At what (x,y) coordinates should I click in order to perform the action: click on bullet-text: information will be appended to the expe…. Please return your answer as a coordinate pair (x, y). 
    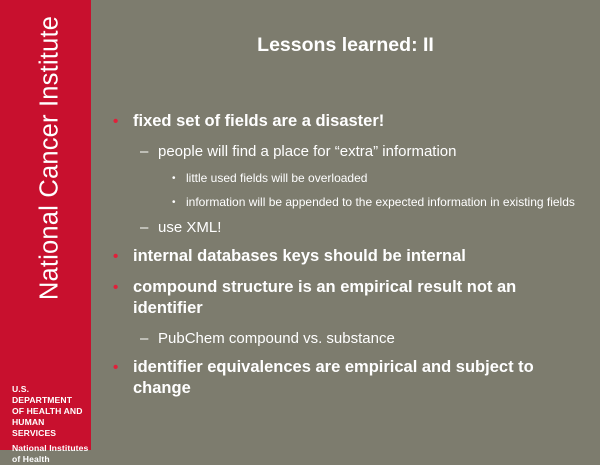
    Looking at the image, I should click on (380, 202).